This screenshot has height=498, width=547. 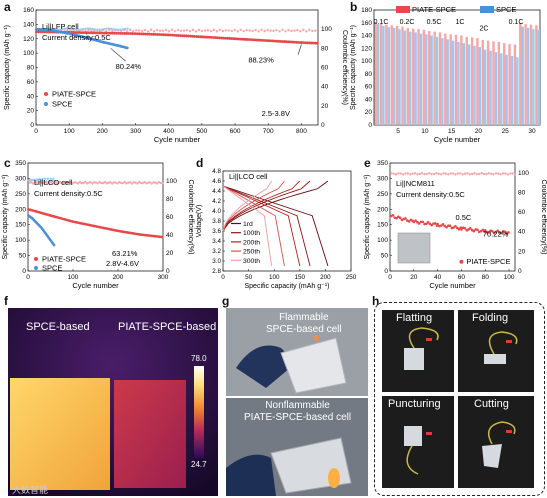 What do you see at coordinates (199, 412) in the screenshot?
I see `temperature-scale` at bounding box center [199, 412].